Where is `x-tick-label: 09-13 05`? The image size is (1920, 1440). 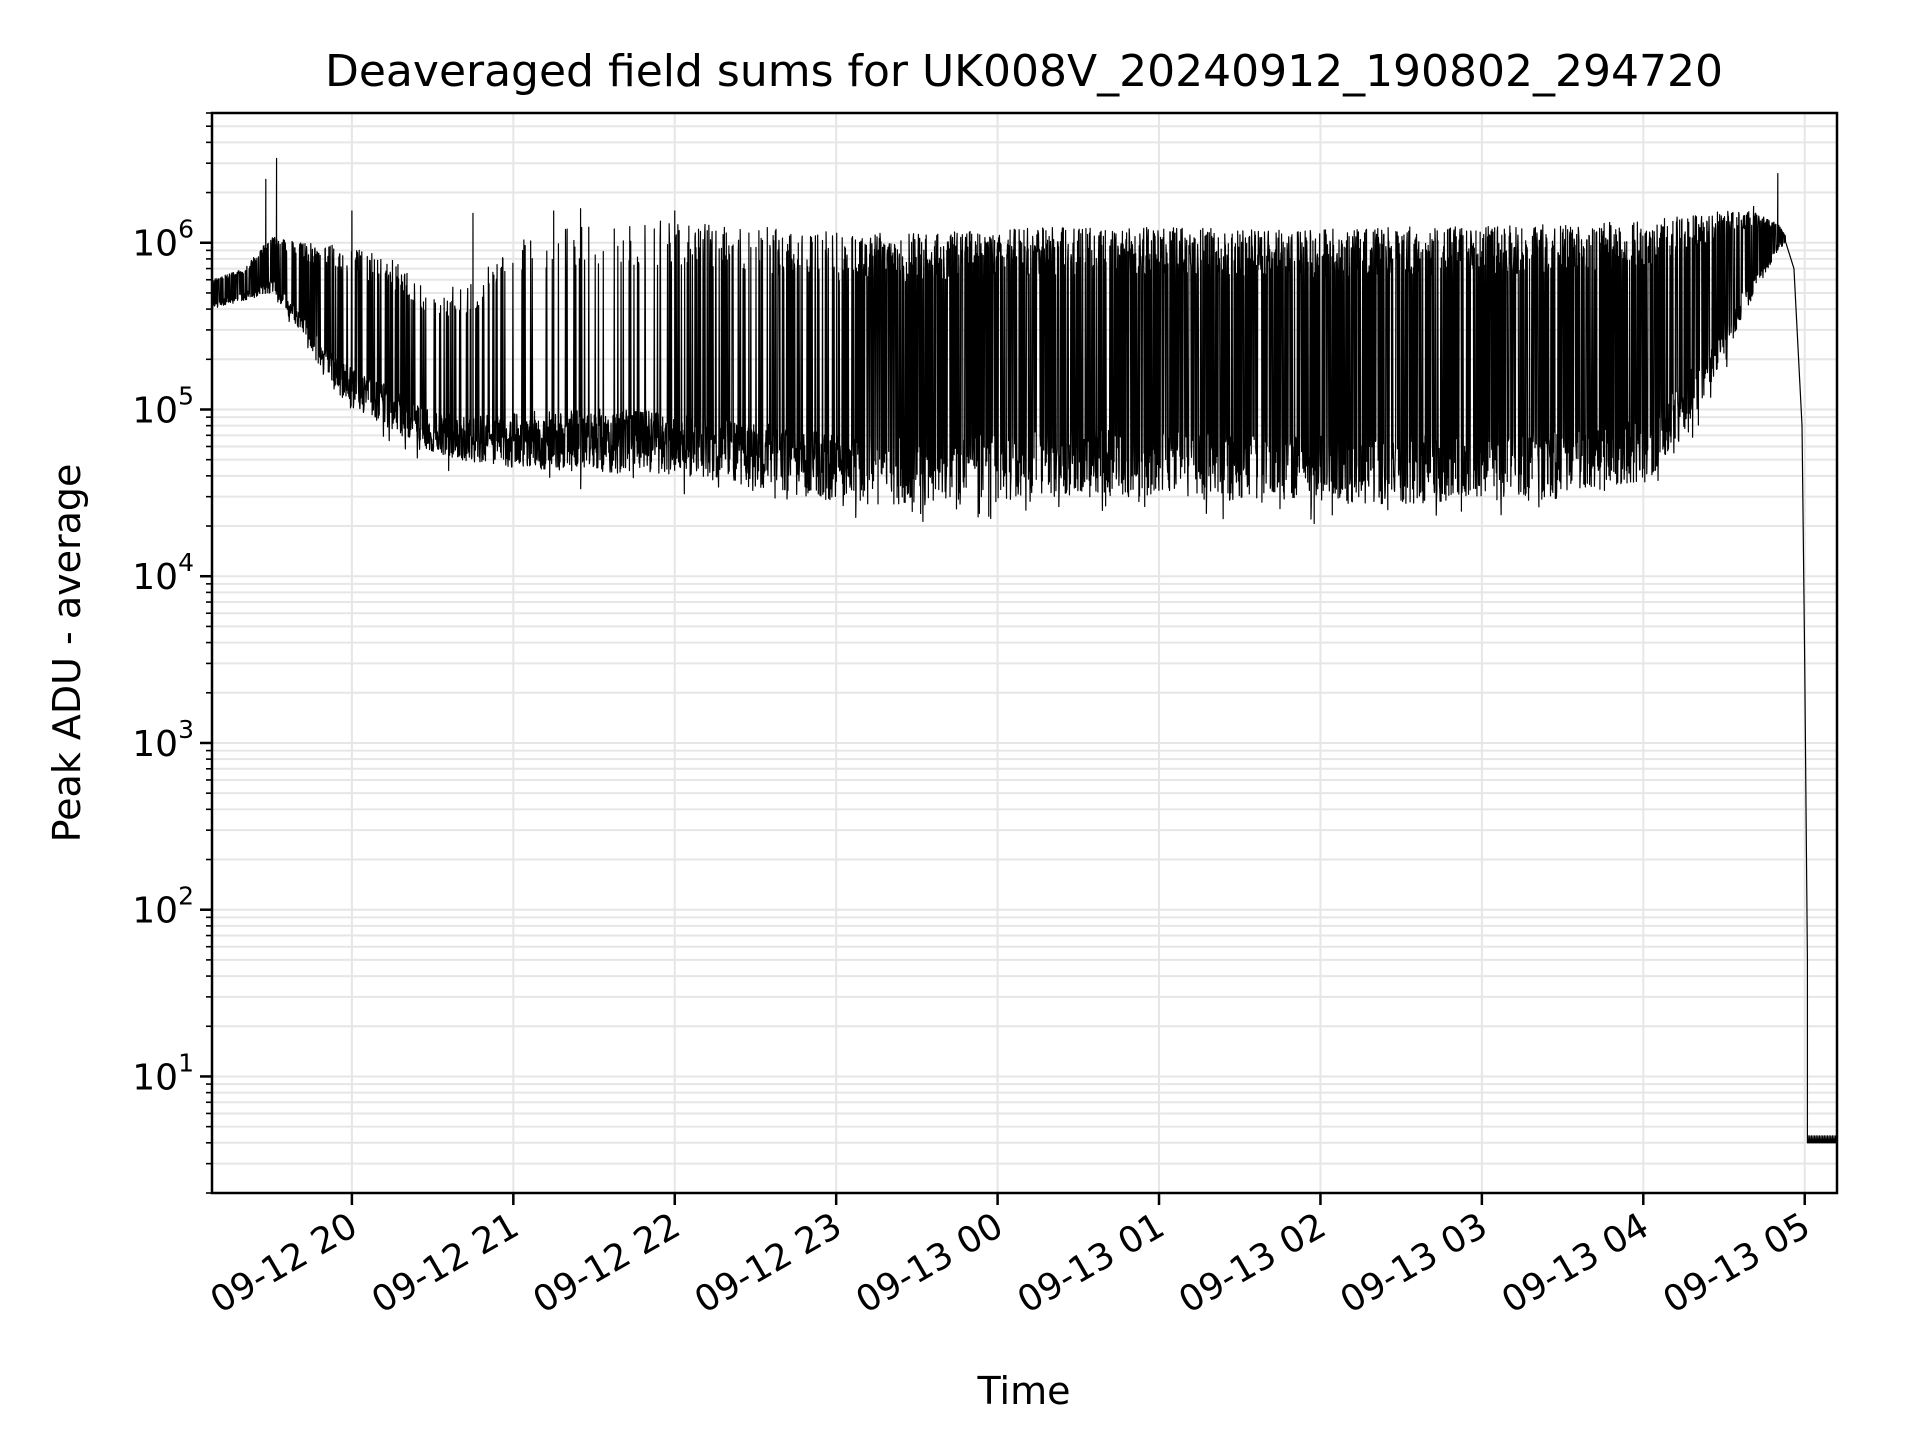 x-tick-label: 09-13 05 is located at coordinates (1737, 1263).